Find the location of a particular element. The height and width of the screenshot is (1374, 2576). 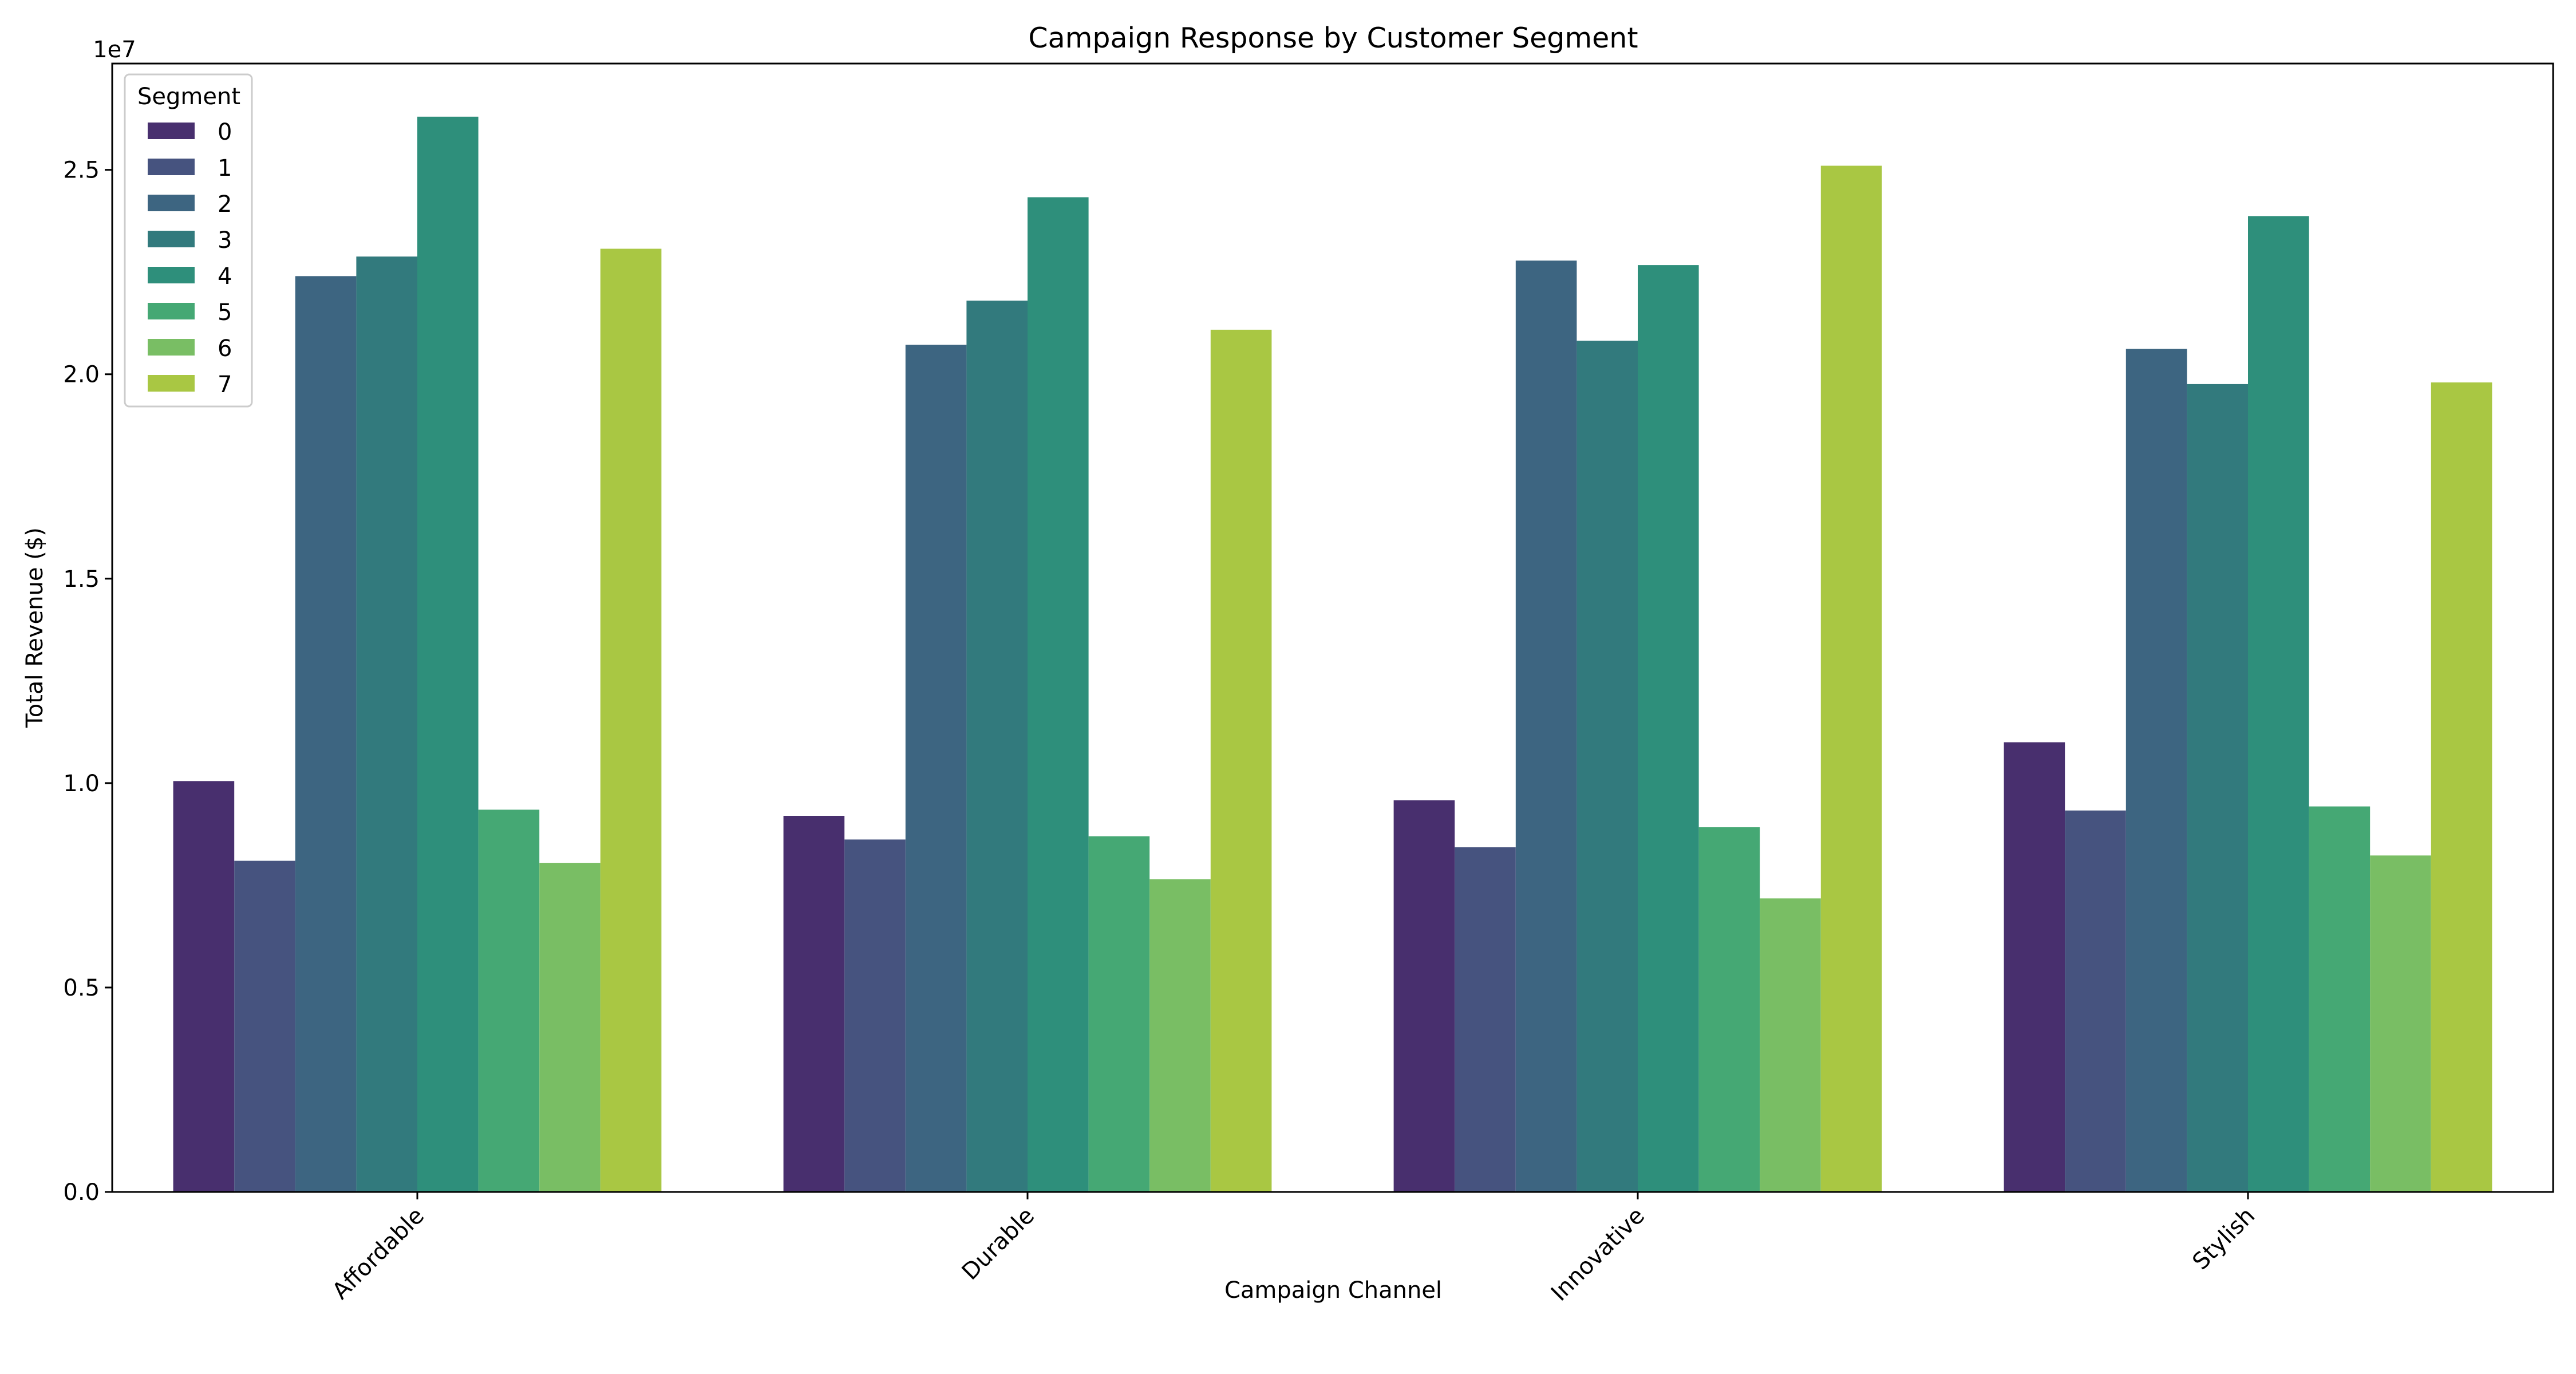

x-tick-label-innovative: Innovative is located at coordinates (1598, 1254).